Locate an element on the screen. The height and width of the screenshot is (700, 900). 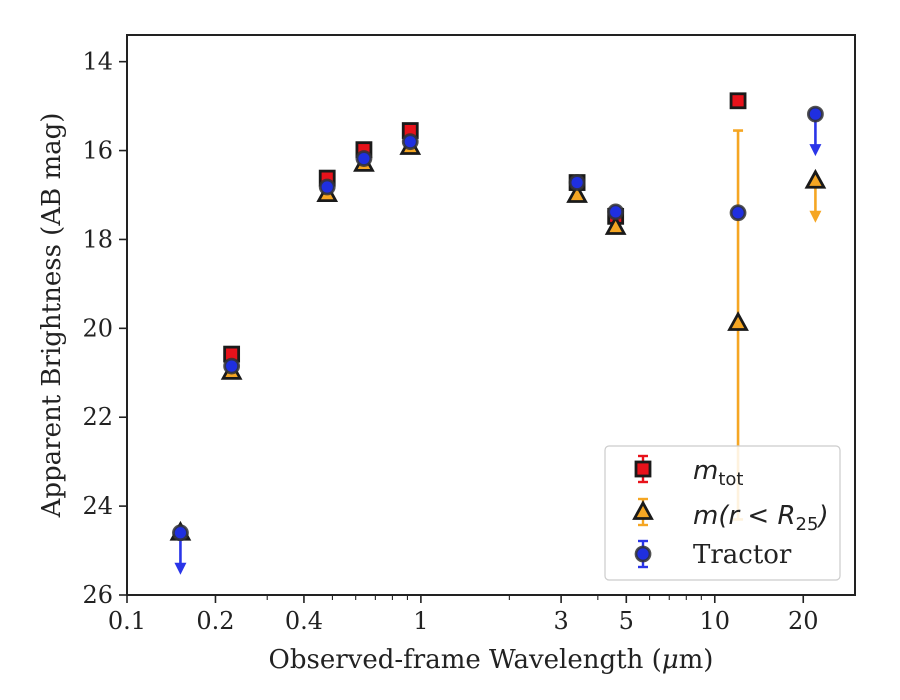
x-tick-label-0: 0.1 is located at coordinates (127, 621).